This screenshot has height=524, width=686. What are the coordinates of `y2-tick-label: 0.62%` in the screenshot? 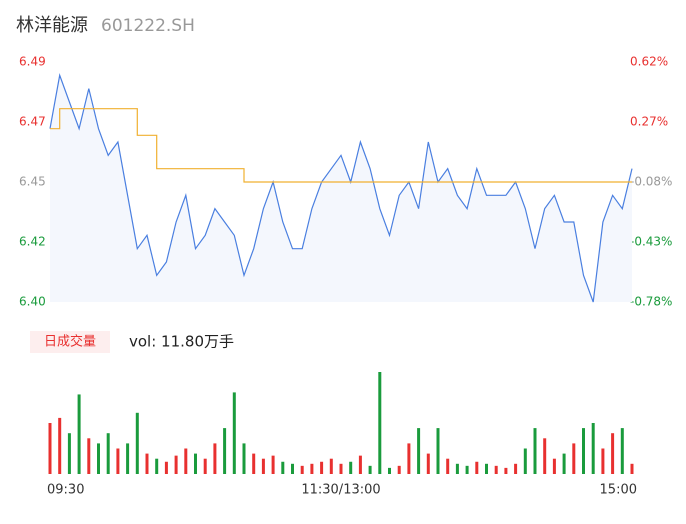 It's located at (649, 62).